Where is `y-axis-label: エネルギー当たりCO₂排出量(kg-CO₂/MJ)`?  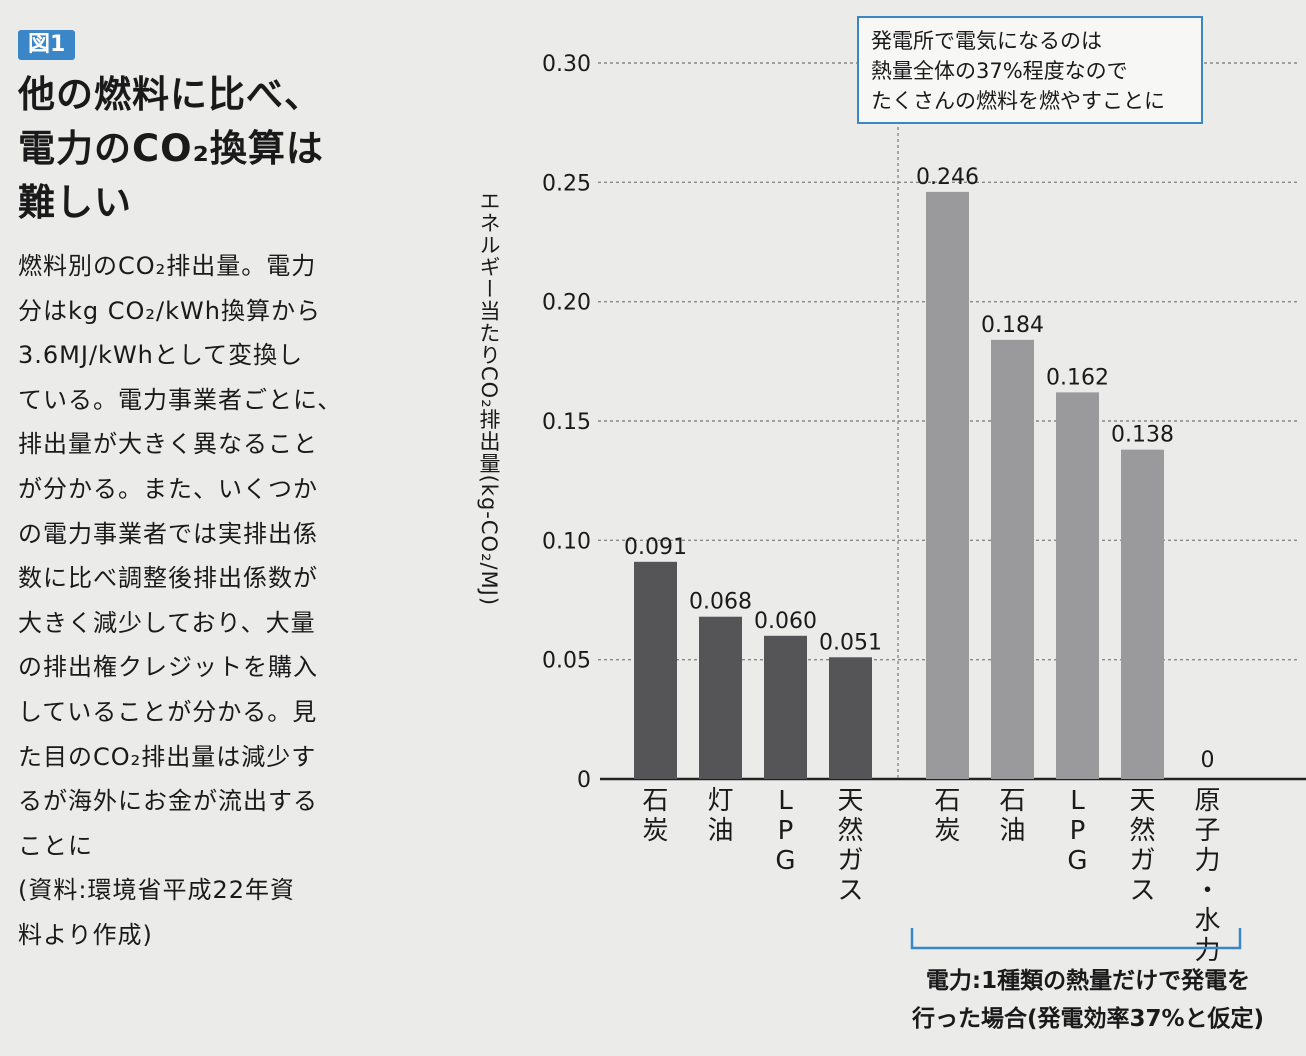
y-axis-label: エネルギー当たりCO₂排出量(kg-CO₂/MJ) is located at coordinates (489, 398).